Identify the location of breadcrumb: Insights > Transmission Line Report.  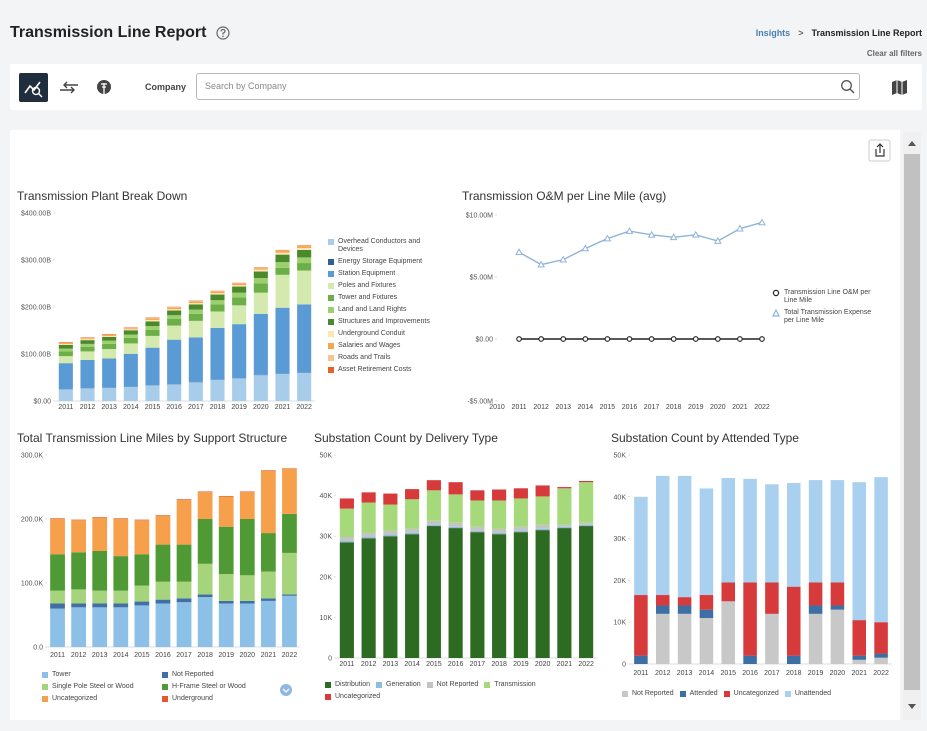
(839, 33).